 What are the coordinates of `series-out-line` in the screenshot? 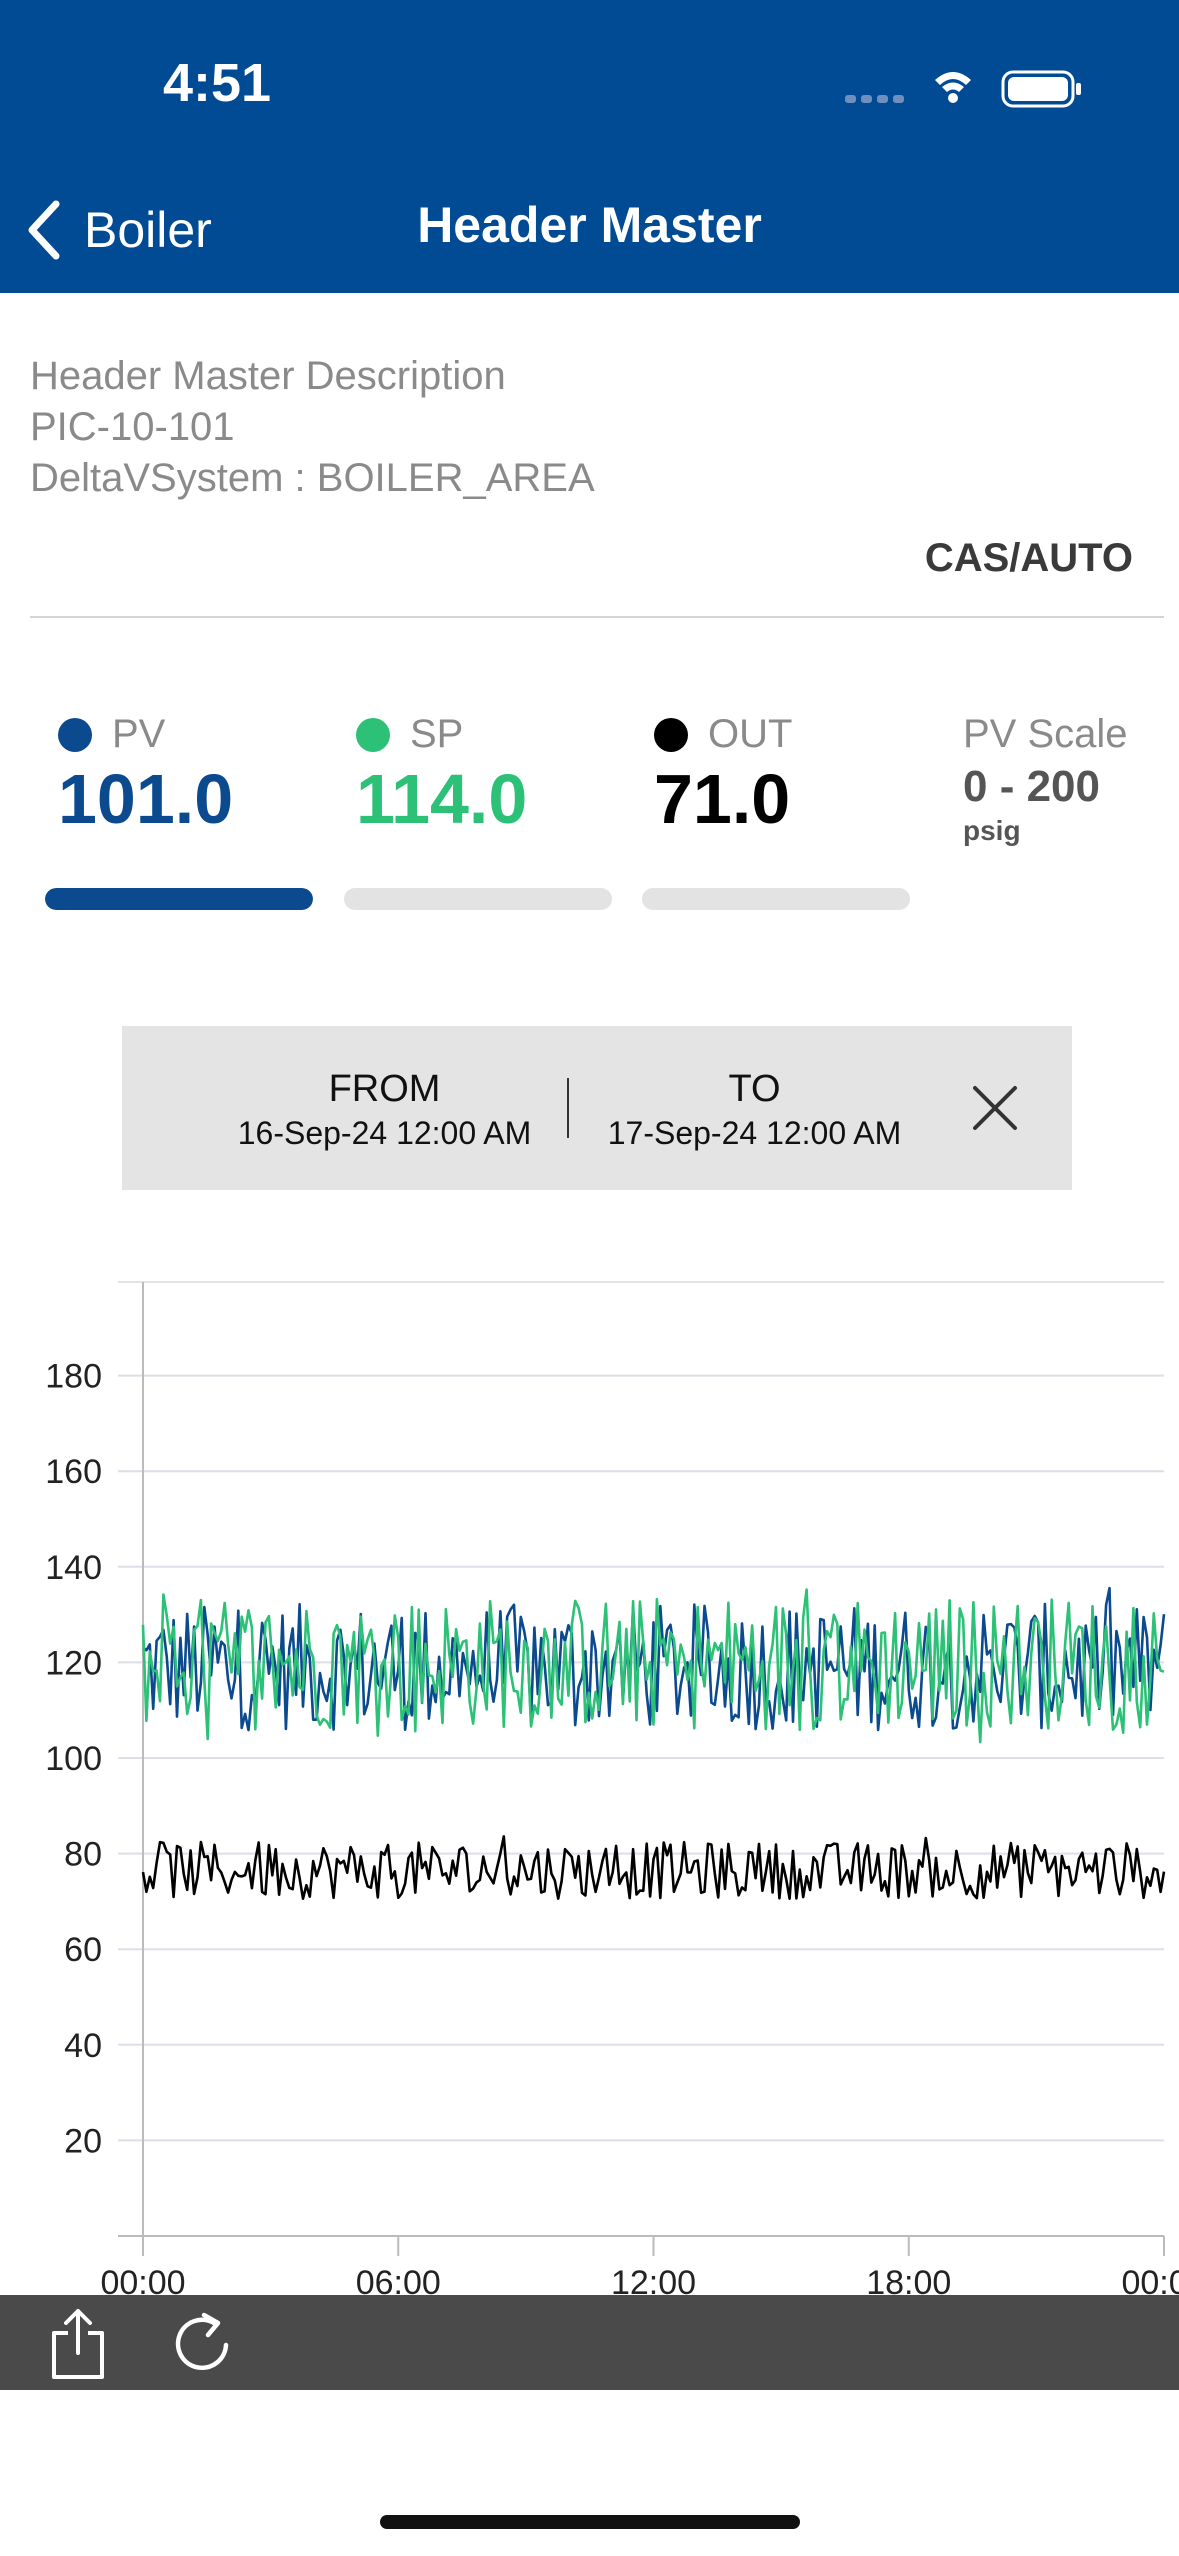 It's located at (653, 1867).